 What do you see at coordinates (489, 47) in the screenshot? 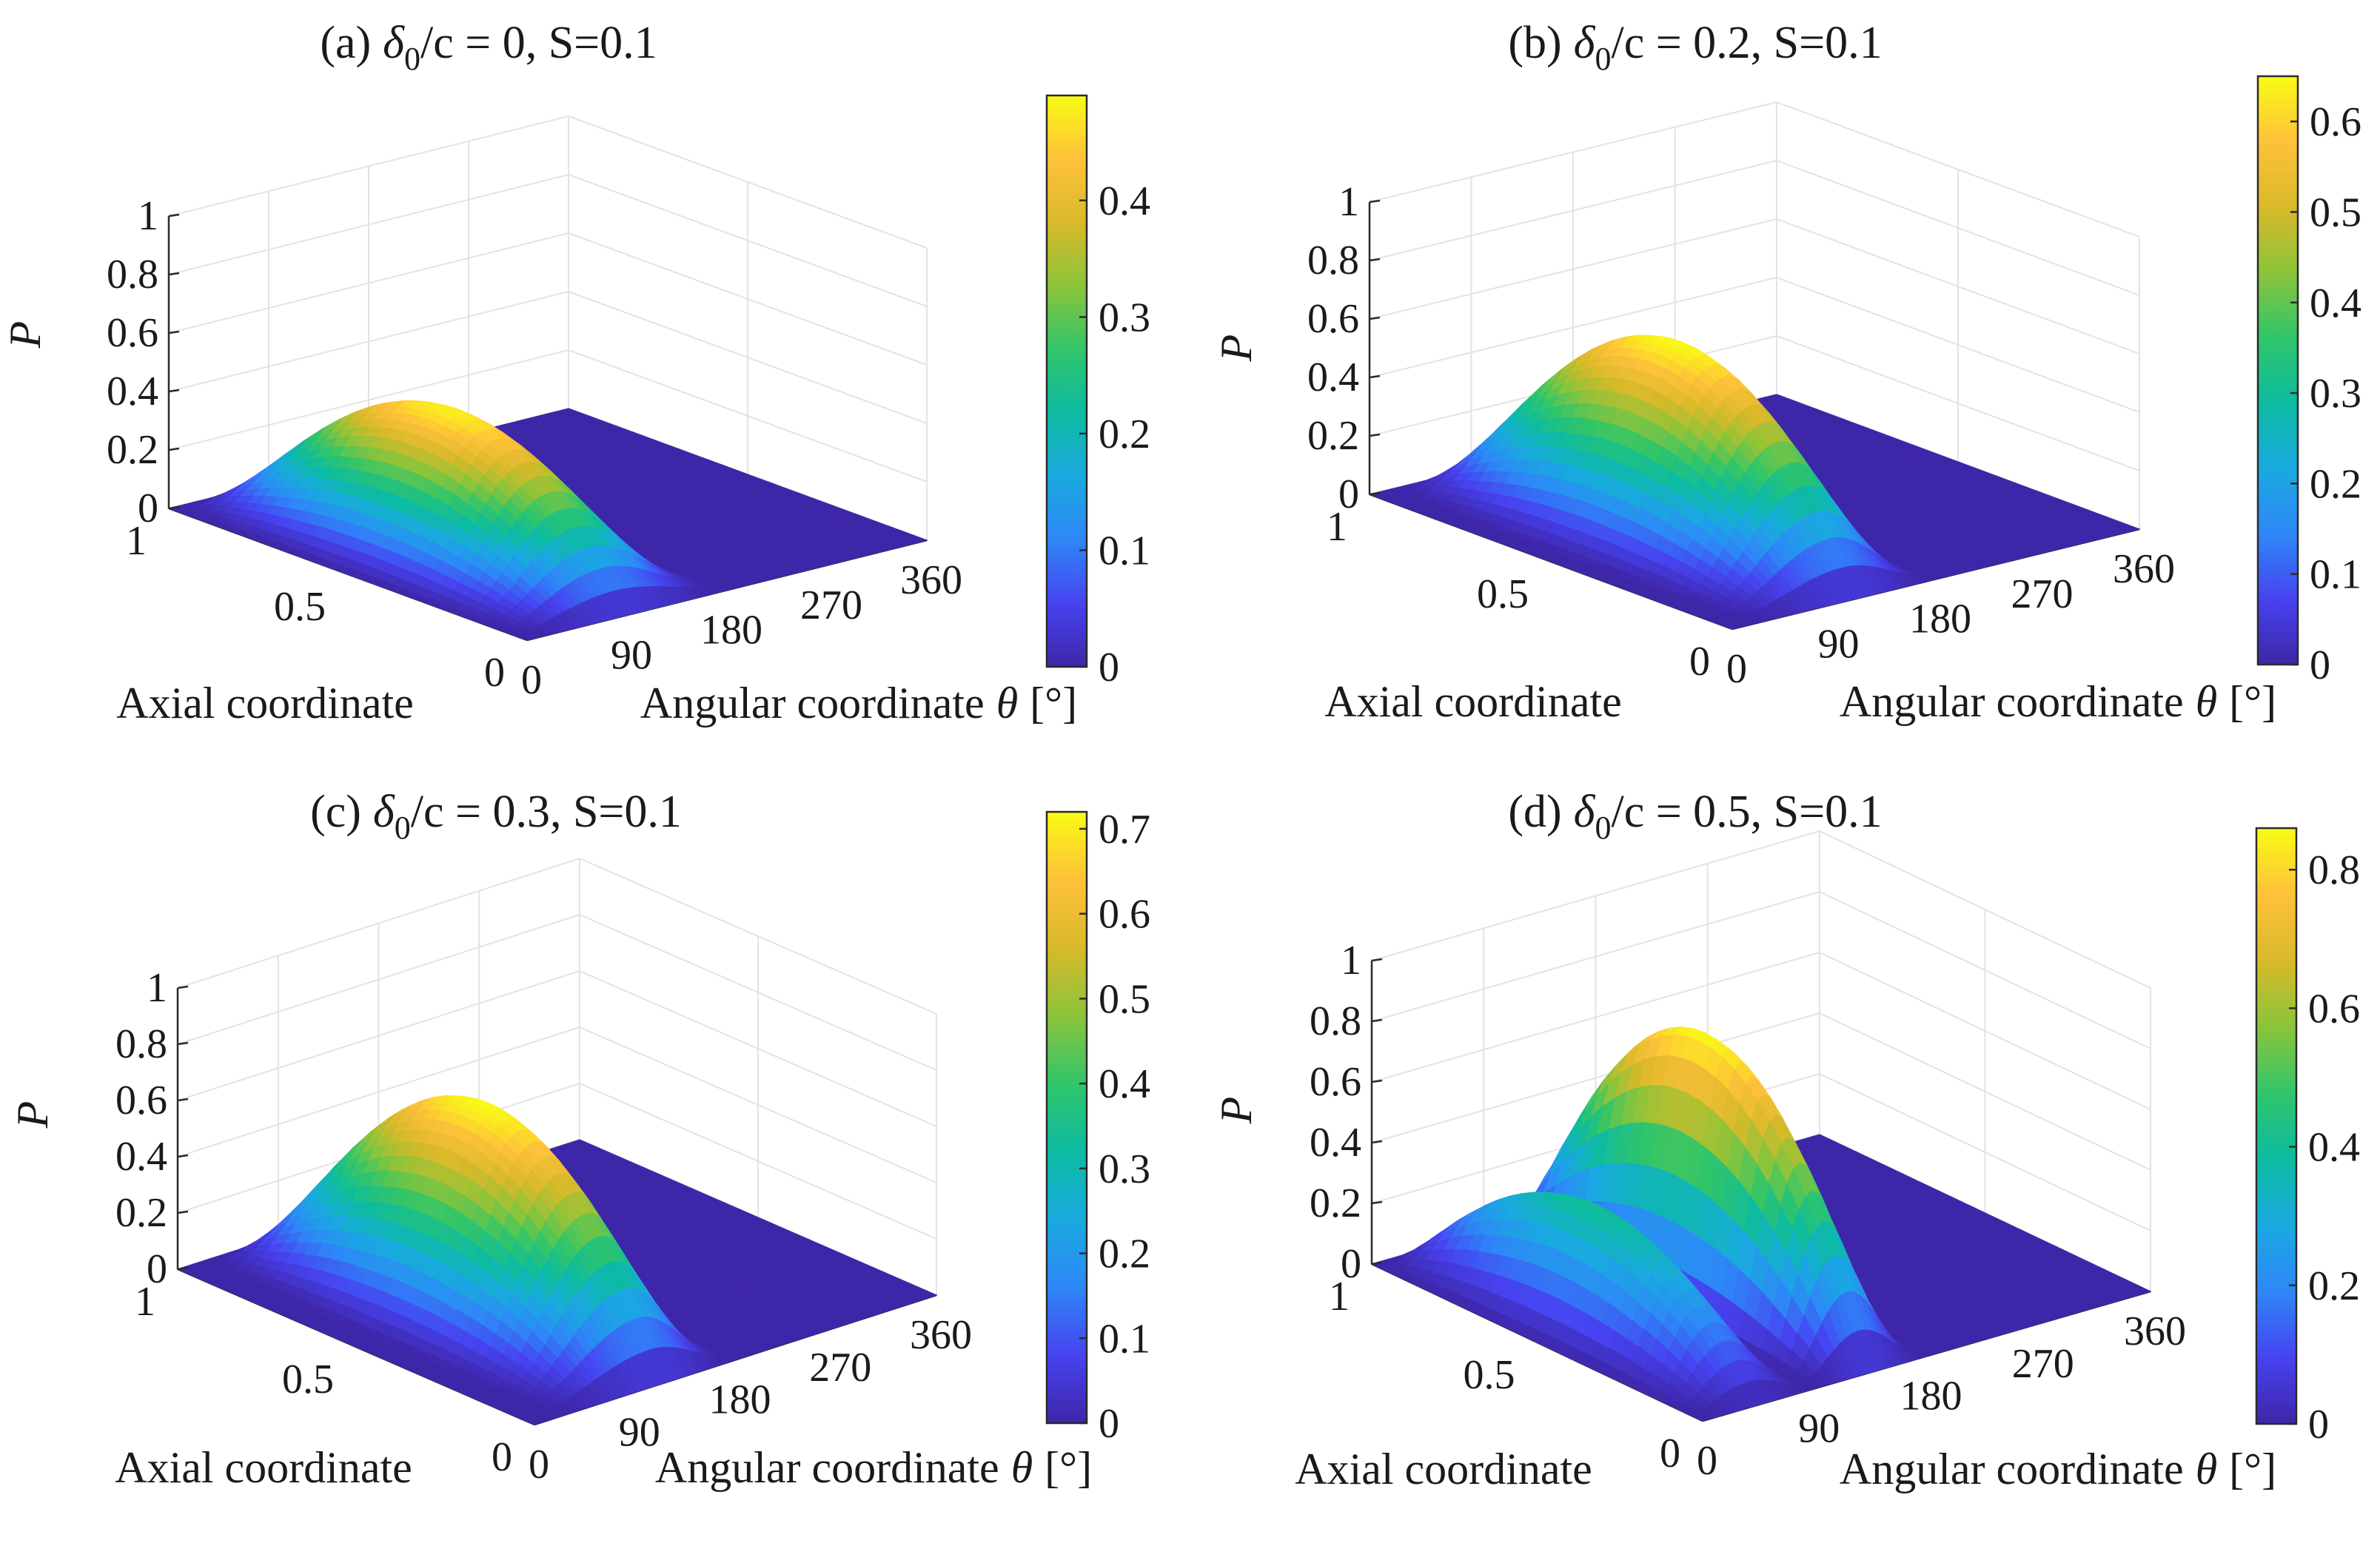
I see `panel-title: (a)δ0/c = 0, S=0.1` at bounding box center [489, 47].